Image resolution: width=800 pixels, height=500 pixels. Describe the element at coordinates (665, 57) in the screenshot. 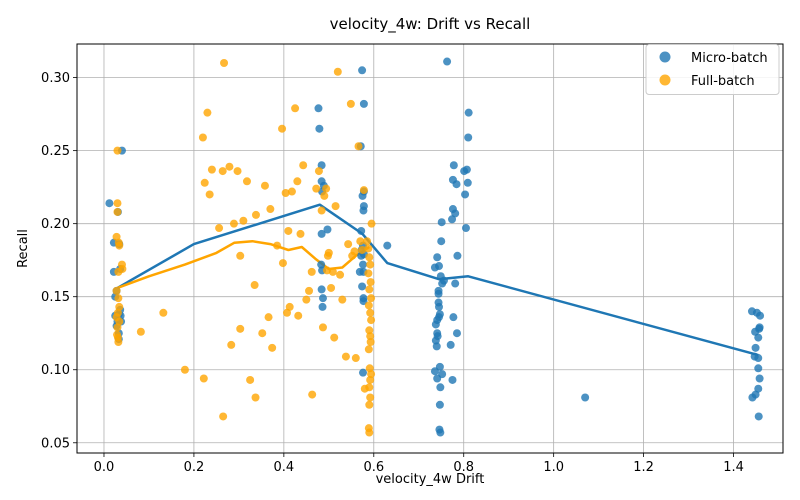

I see `legend-marker-micro-batch` at that location.